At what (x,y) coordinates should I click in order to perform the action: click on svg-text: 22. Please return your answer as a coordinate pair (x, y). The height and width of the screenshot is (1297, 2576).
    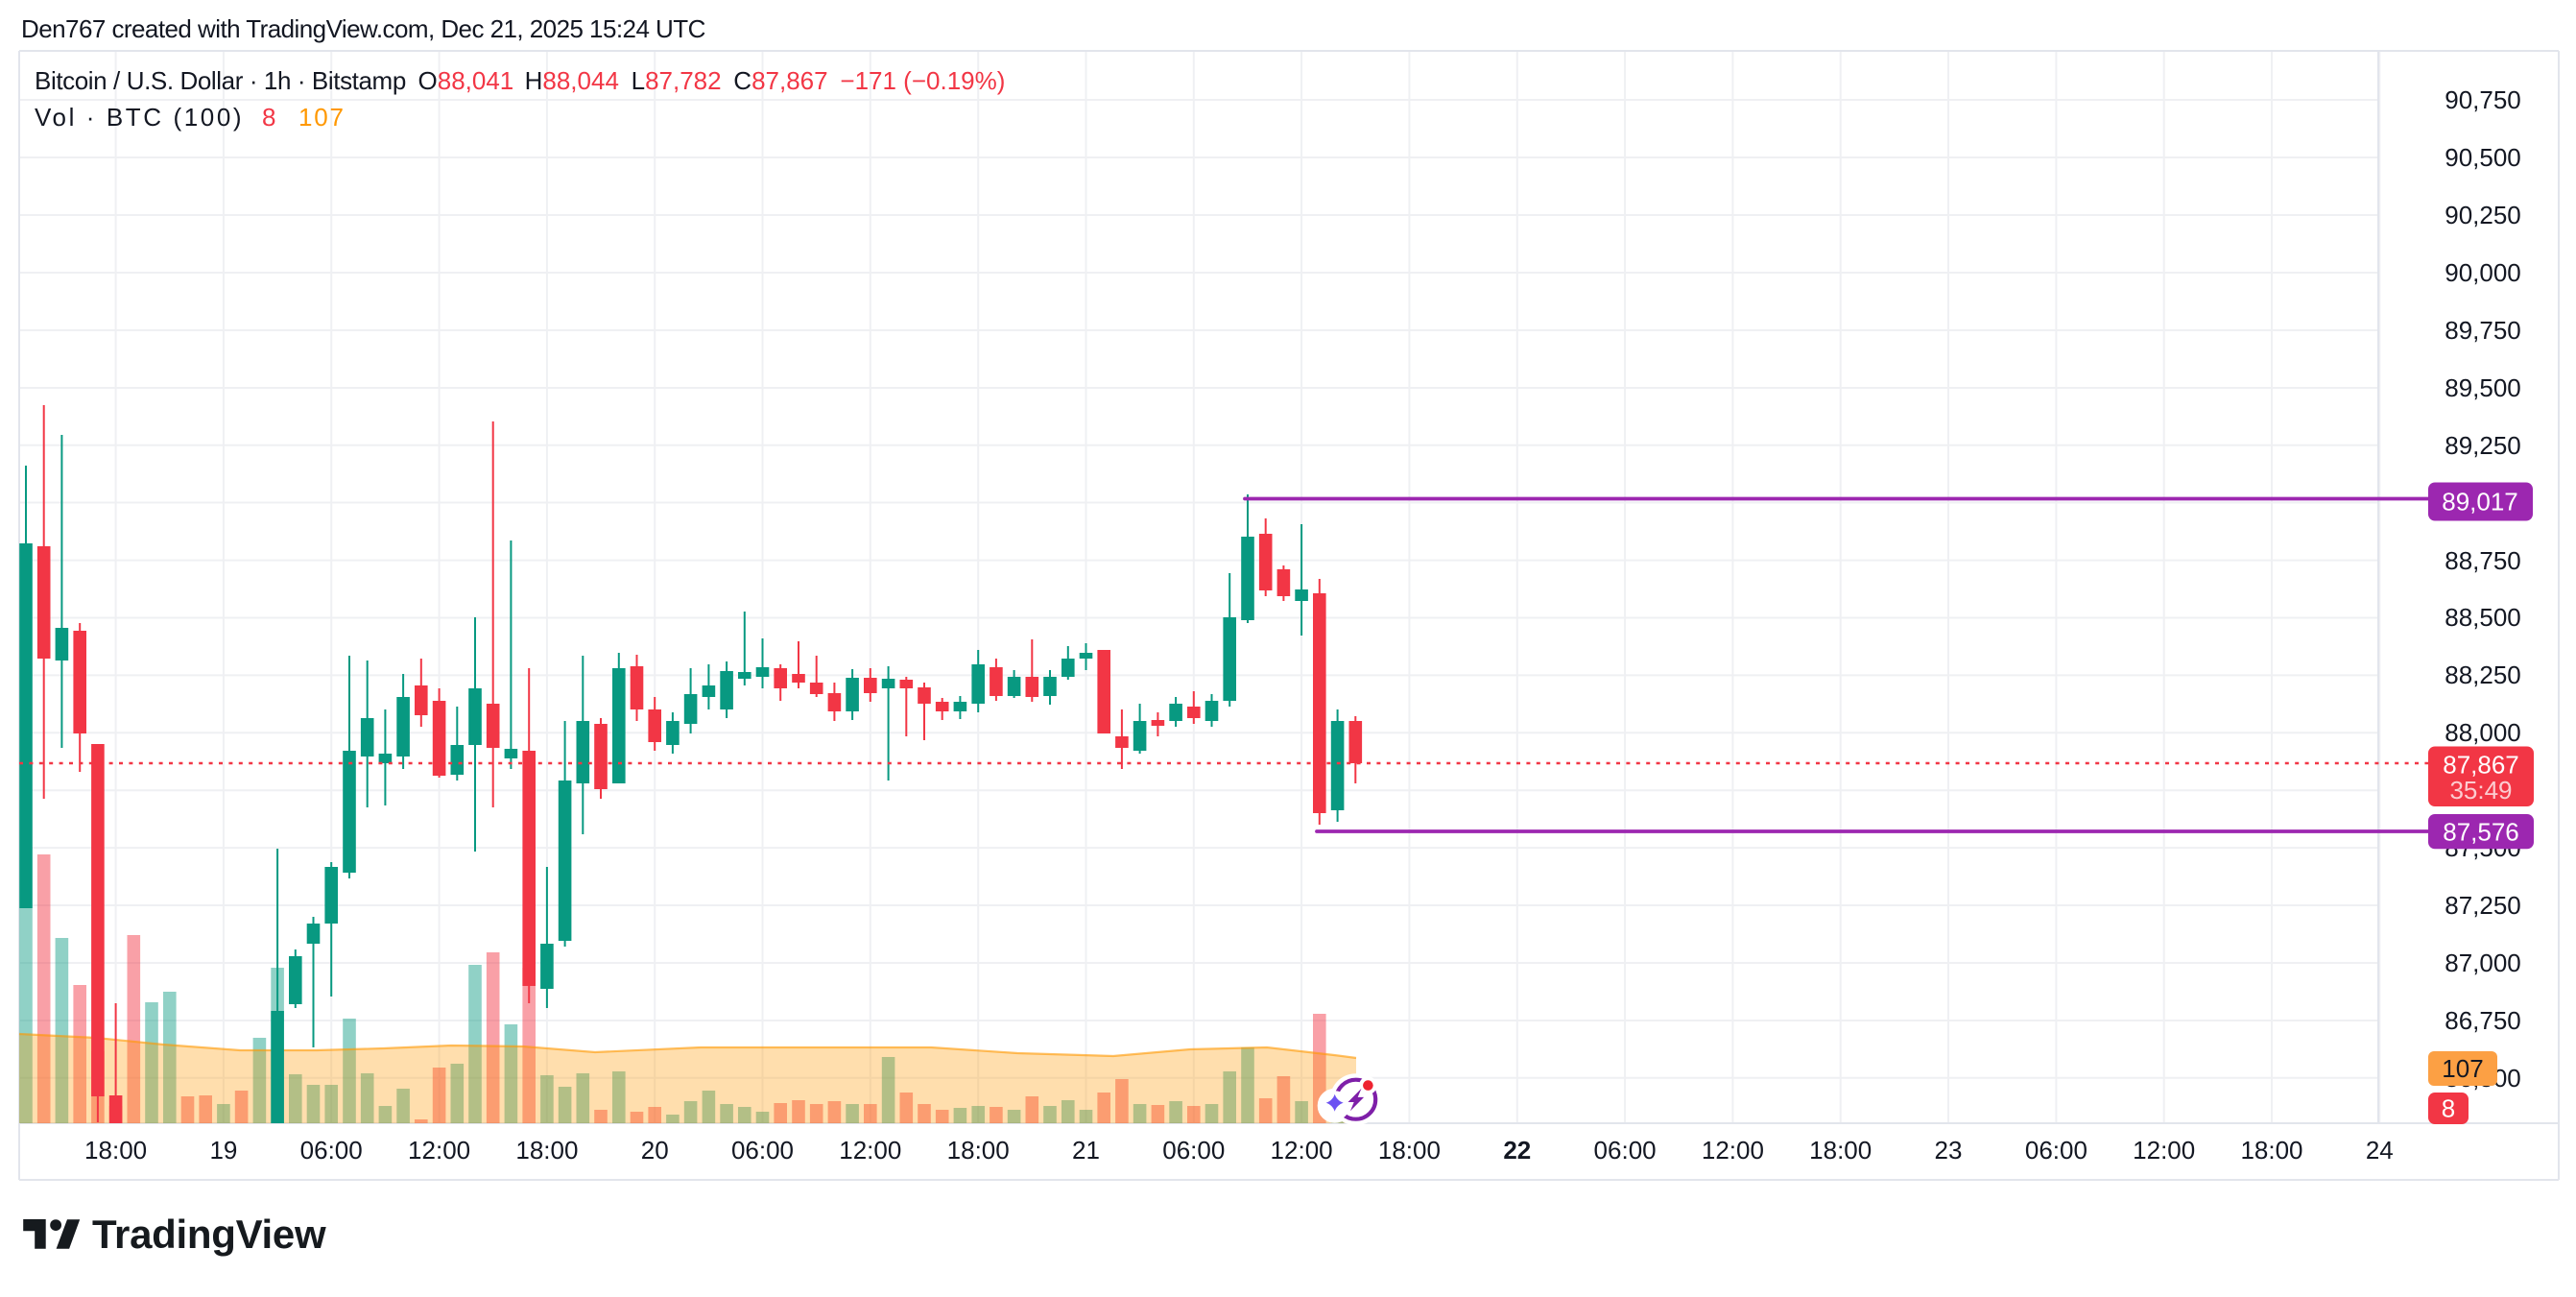
    Looking at the image, I should click on (1517, 1150).